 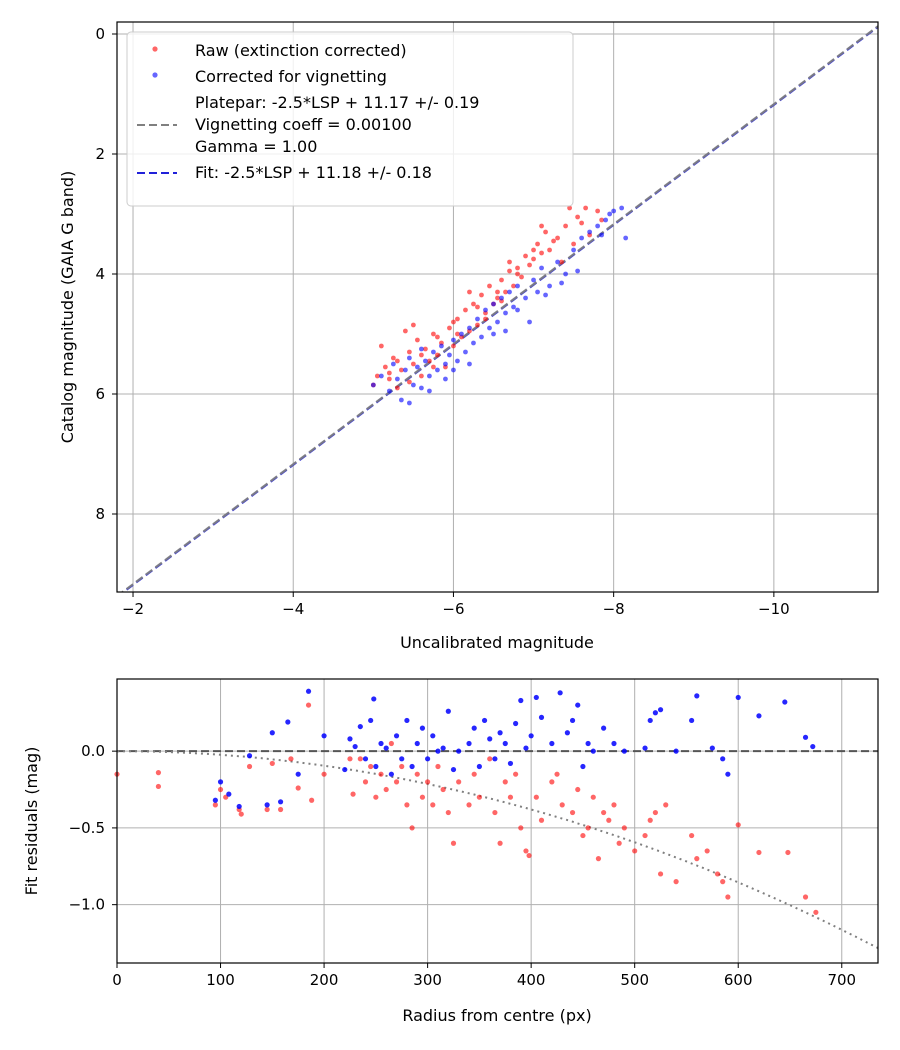 What do you see at coordinates (256, 146) in the screenshot?
I see `legend-platepar-label: Gamma = 1.00` at bounding box center [256, 146].